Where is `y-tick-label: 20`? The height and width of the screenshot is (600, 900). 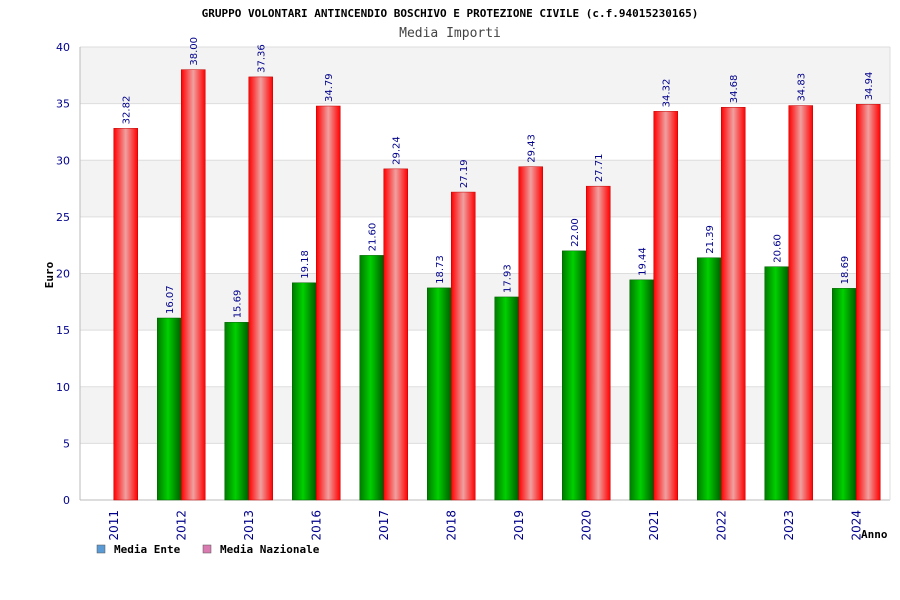 y-tick-label: 20 is located at coordinates (63, 274).